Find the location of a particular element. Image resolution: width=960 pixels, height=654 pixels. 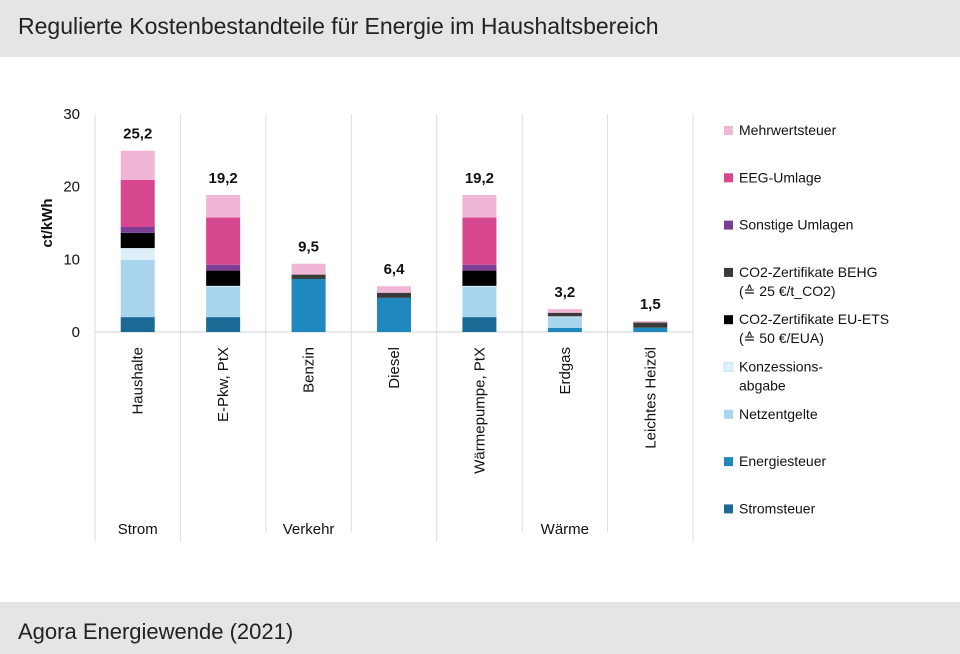

category-label: E-Pkw, PtX is located at coordinates (223, 384).